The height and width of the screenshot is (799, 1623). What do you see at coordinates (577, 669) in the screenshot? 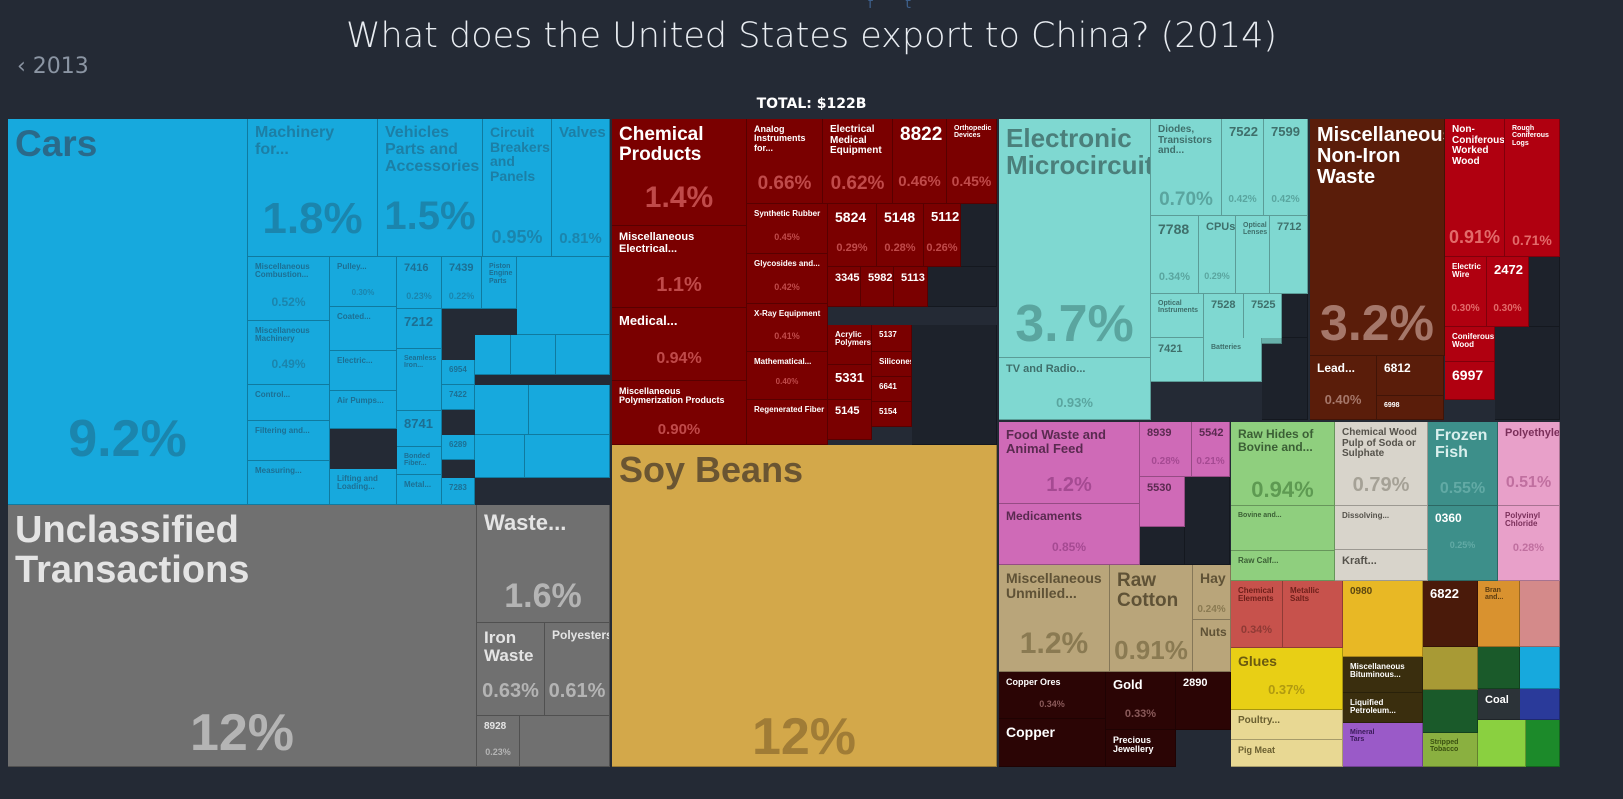
I see `treemap-cell-polyesters: Polyesters 0.61%` at bounding box center [577, 669].